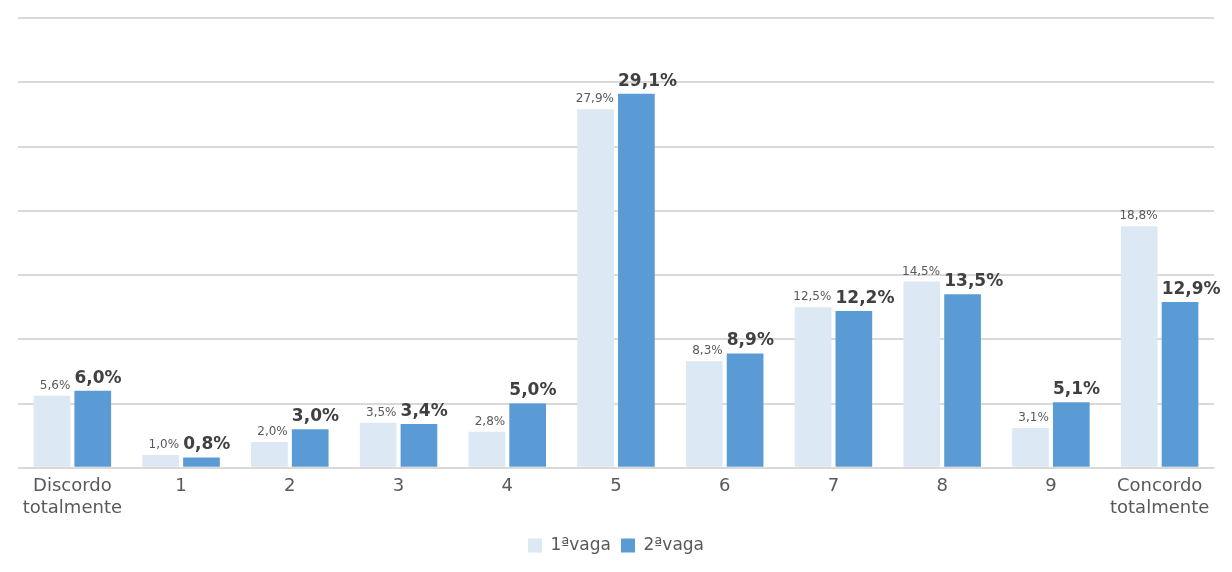 The width and height of the screenshot is (1232, 572). What do you see at coordinates (750, 339) in the screenshot?
I see `data-label: 8,9%` at bounding box center [750, 339].